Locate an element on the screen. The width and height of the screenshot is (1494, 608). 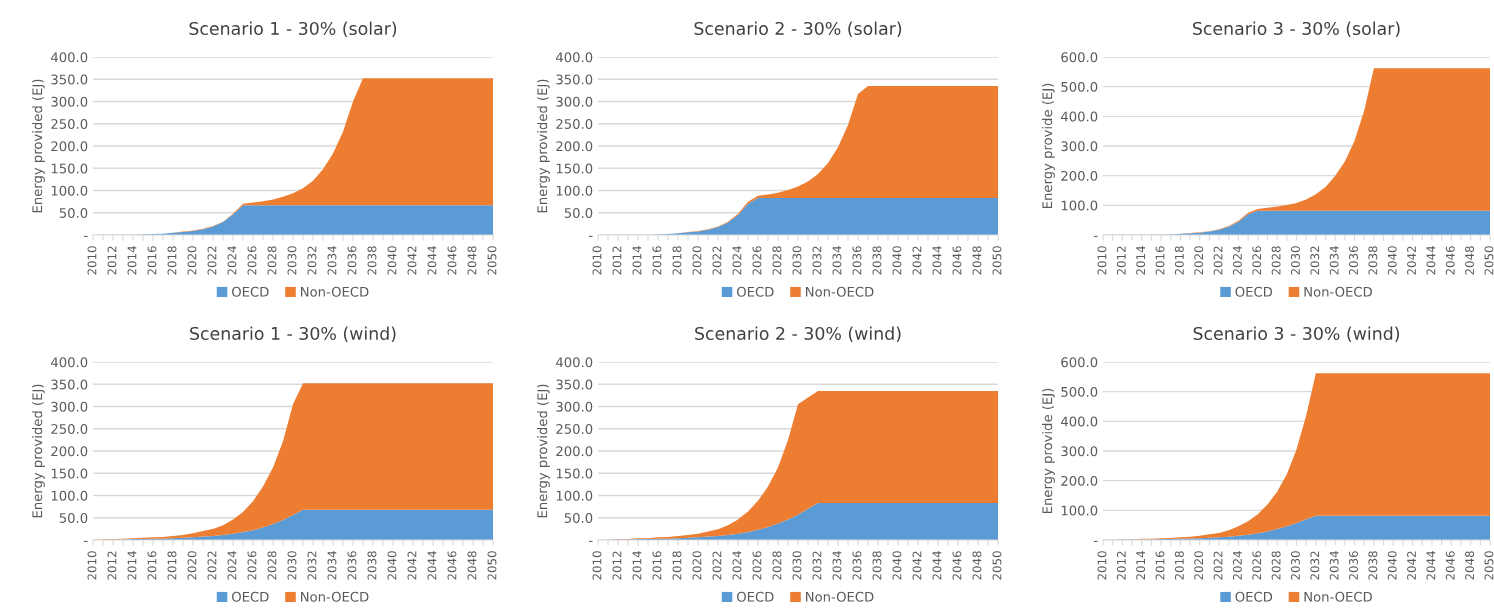
chart-title: Scenario 2 - 30% (solar) is located at coordinates (798, 29).